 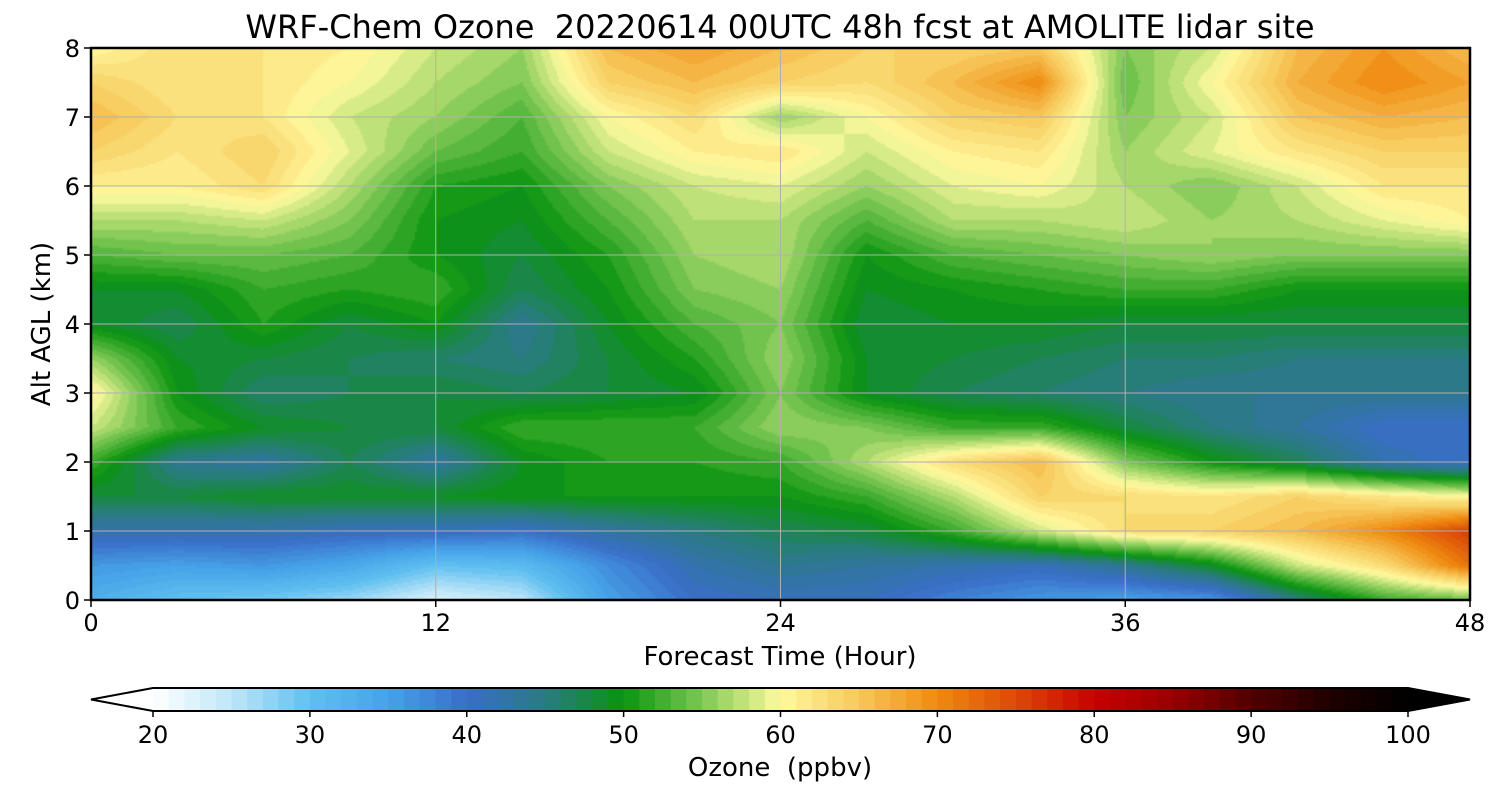 What do you see at coordinates (42, 324) in the screenshot?
I see `y-axis-label: Alt AGL (km)` at bounding box center [42, 324].